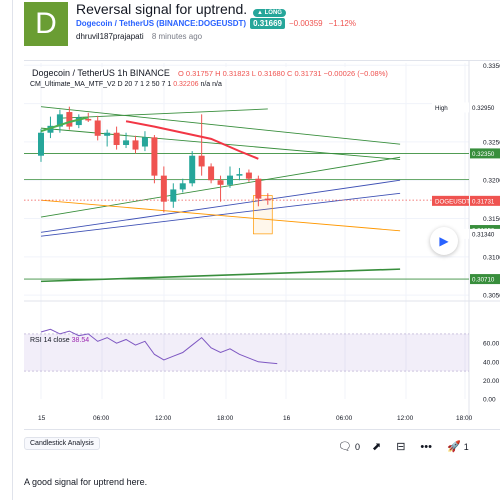  Describe the element at coordinates (491, 381) in the screenshot. I see `rsi-axis-tick: 20.00` at that location.